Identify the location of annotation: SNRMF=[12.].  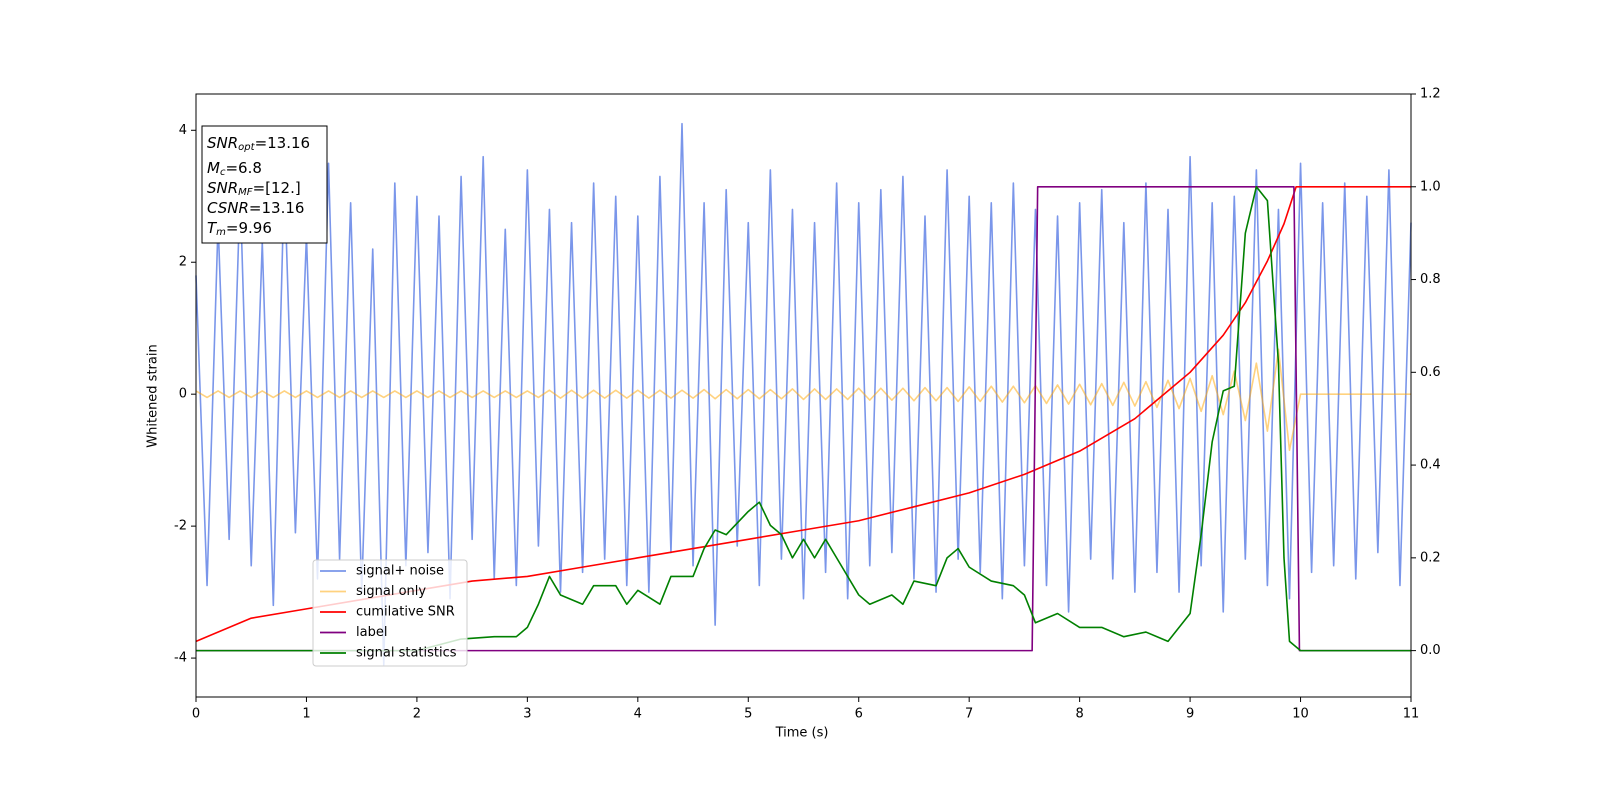
(254, 189).